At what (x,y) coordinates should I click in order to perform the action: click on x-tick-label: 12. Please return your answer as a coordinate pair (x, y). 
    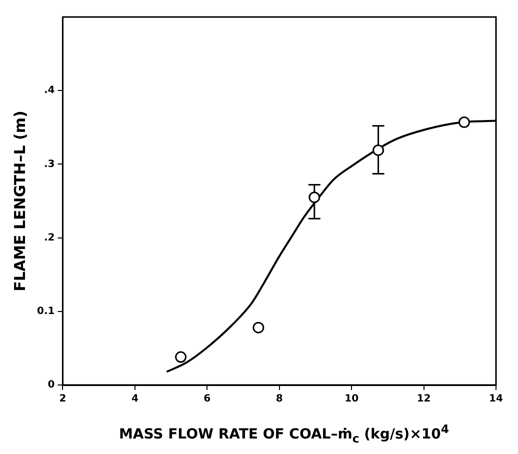
    Looking at the image, I should click on (423, 399).